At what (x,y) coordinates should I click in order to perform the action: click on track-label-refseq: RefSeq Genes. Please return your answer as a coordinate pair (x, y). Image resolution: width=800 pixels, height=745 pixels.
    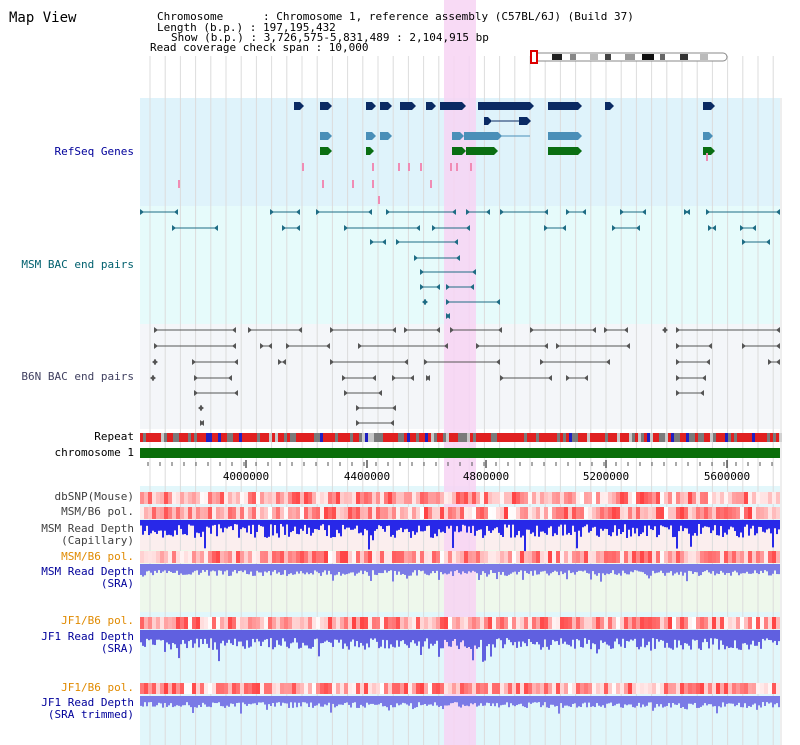
    Looking at the image, I should click on (94, 151).